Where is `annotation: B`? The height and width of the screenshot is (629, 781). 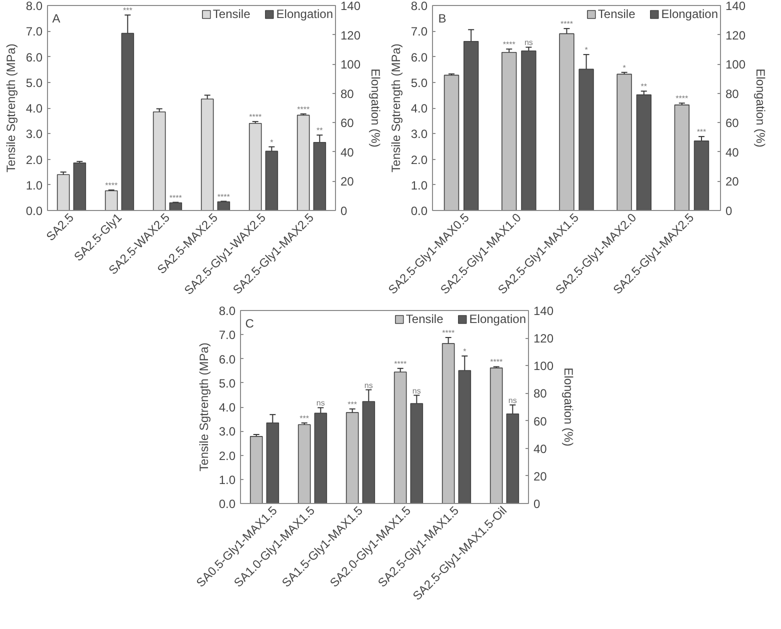
annotation: B is located at coordinates (442, 19).